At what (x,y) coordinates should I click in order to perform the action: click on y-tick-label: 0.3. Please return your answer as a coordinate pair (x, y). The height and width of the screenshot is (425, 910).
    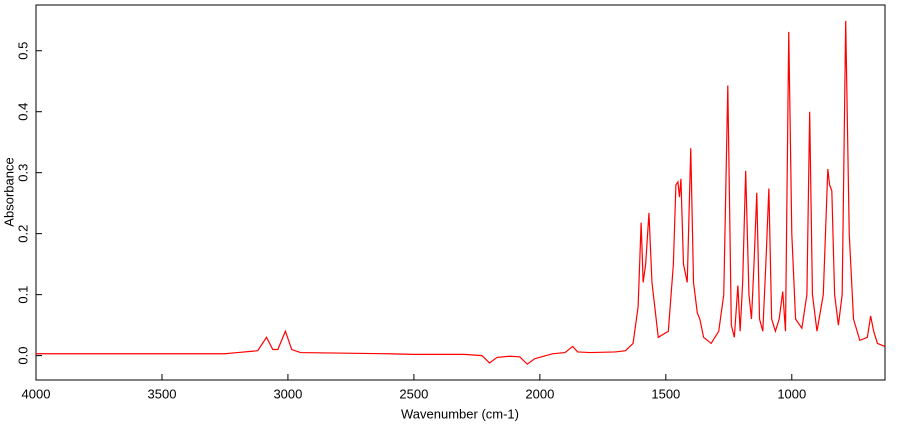
    Looking at the image, I should click on (22, 173).